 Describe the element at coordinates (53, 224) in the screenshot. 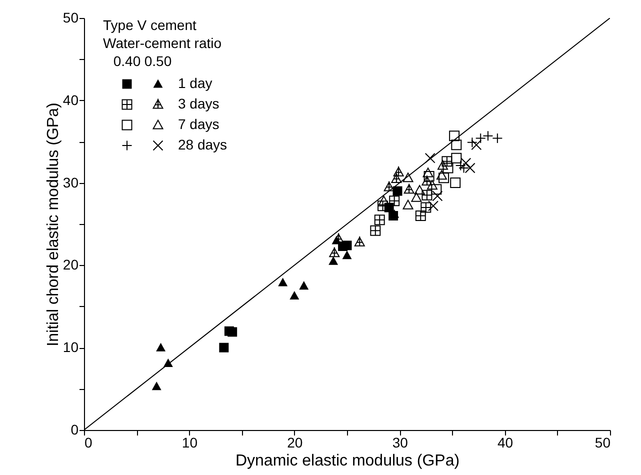

I see `y-axis-title: Initial chord elastic modulus (GPa)` at that location.